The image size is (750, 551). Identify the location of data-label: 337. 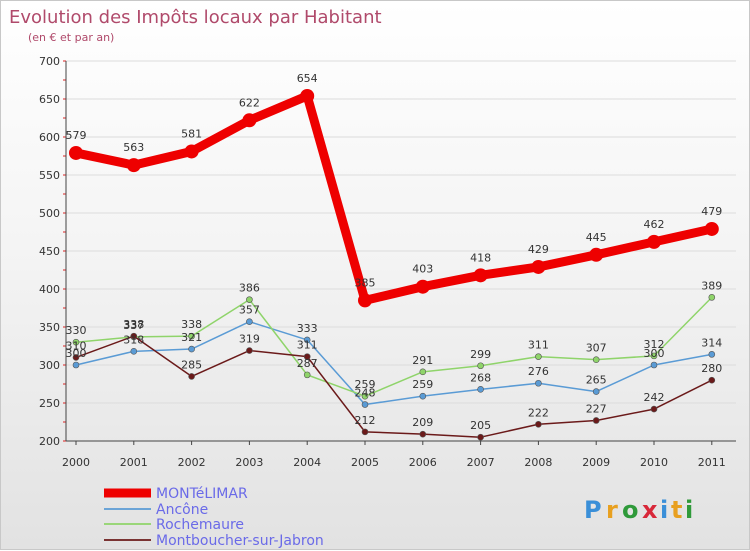
(133, 325).